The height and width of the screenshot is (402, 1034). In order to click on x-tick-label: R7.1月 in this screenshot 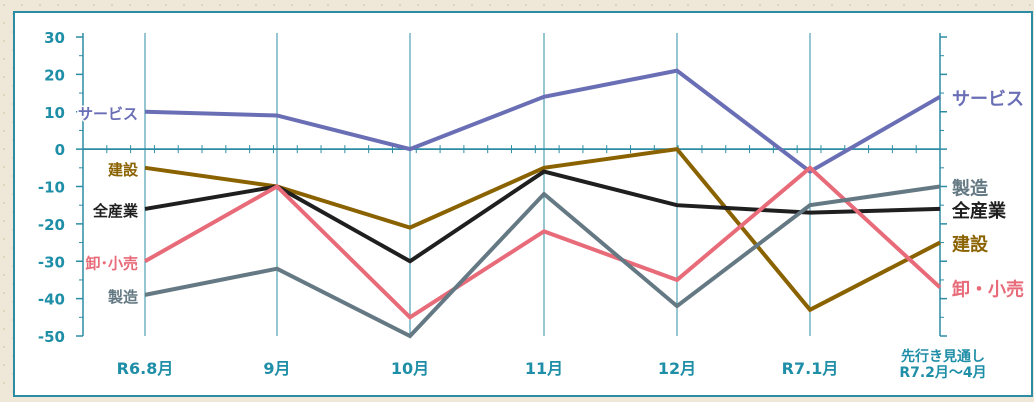, I will do `click(810, 368)`.